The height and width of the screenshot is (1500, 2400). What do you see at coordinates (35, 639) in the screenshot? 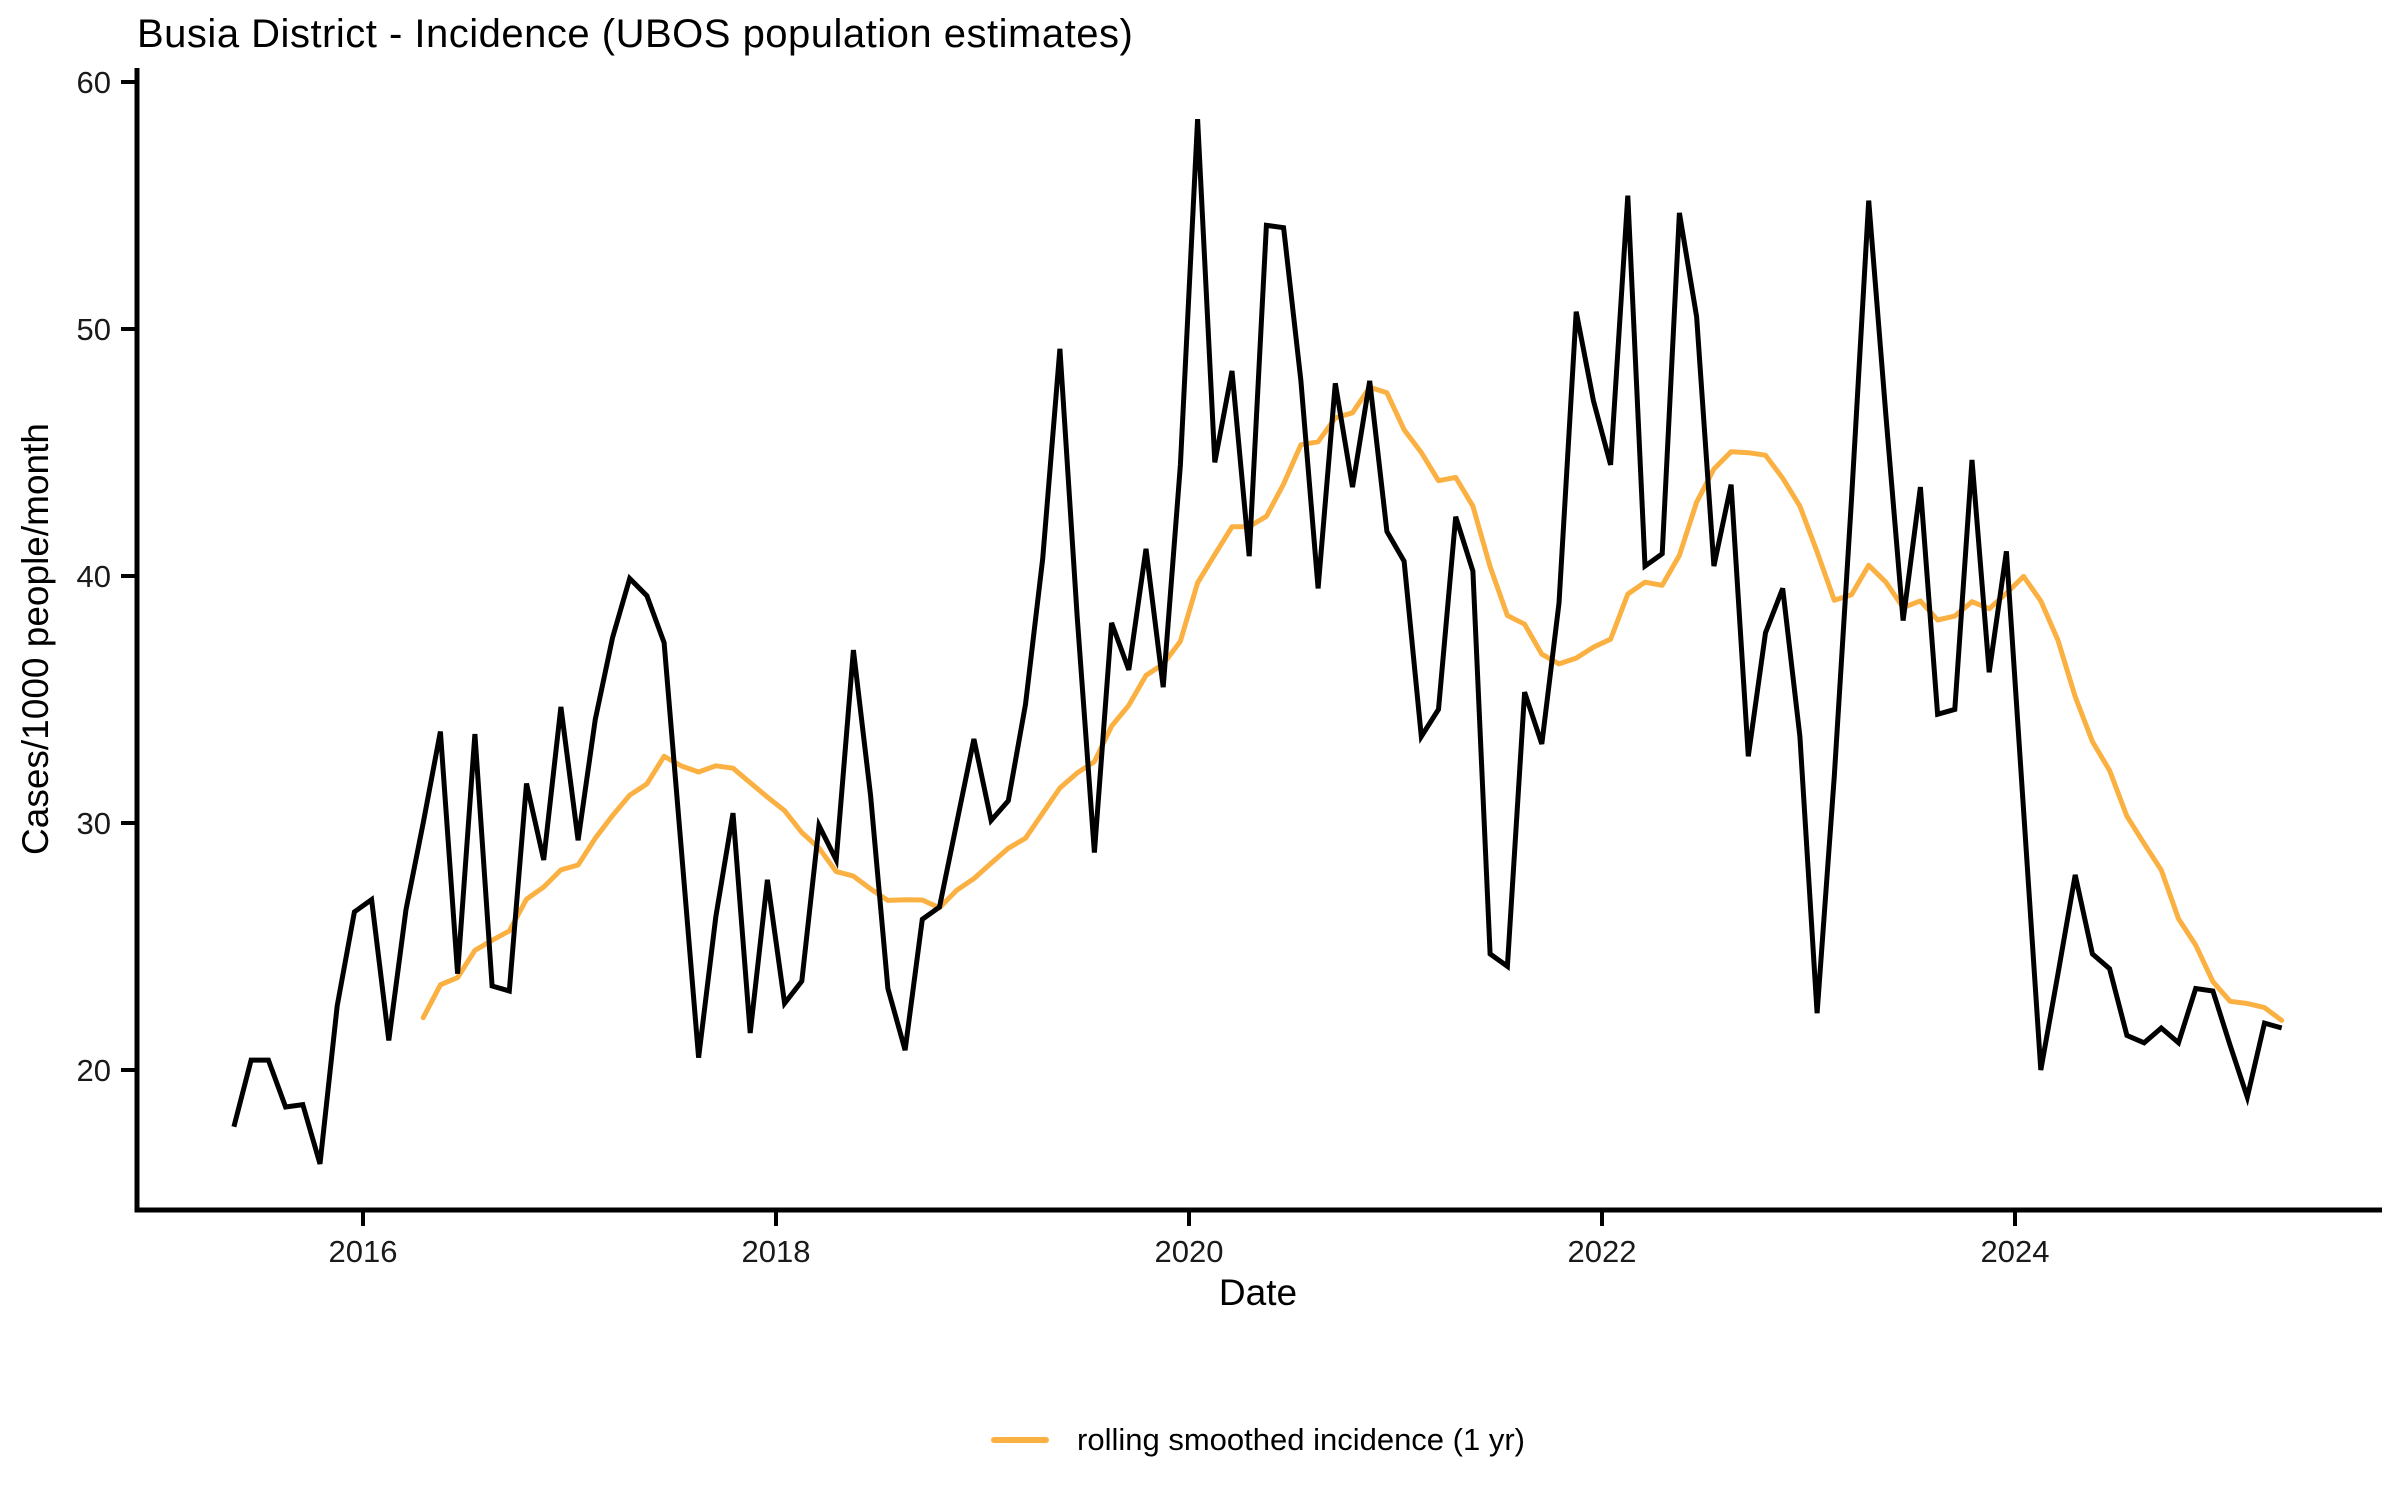
I see `y-axis-label: Cases/1000 people/month` at bounding box center [35, 639].